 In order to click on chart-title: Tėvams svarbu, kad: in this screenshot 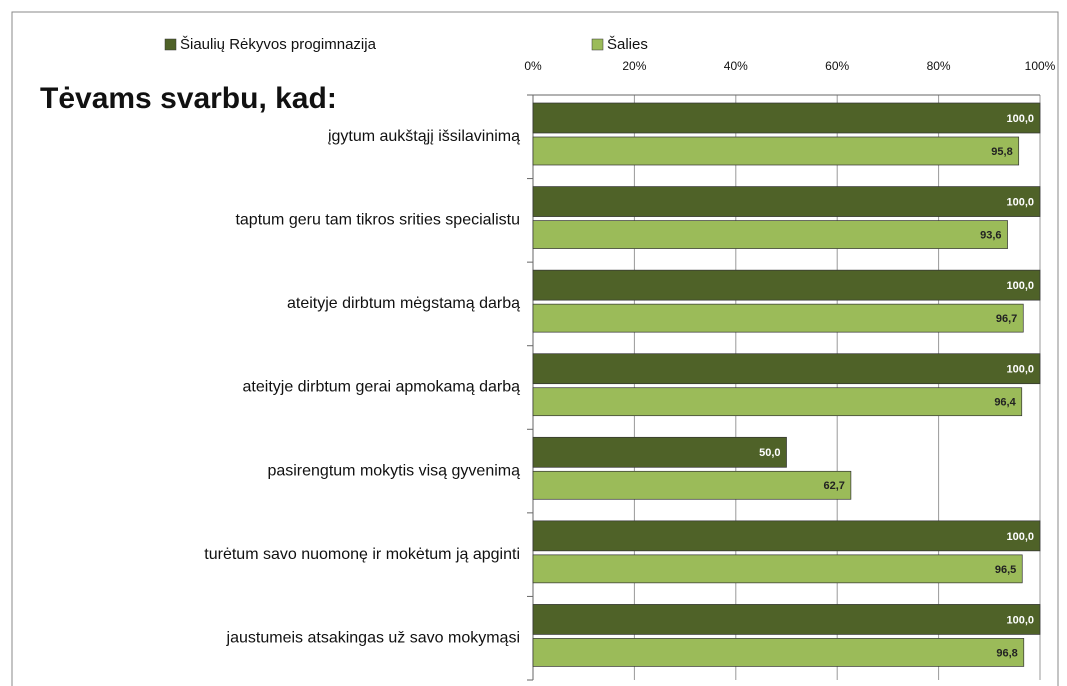, I will do `click(188, 98)`.